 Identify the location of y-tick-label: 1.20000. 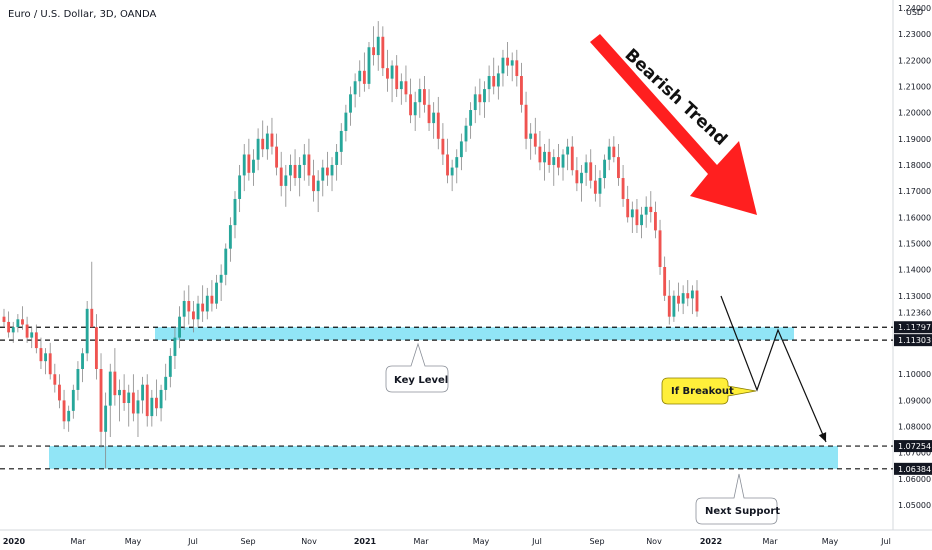
(914, 113).